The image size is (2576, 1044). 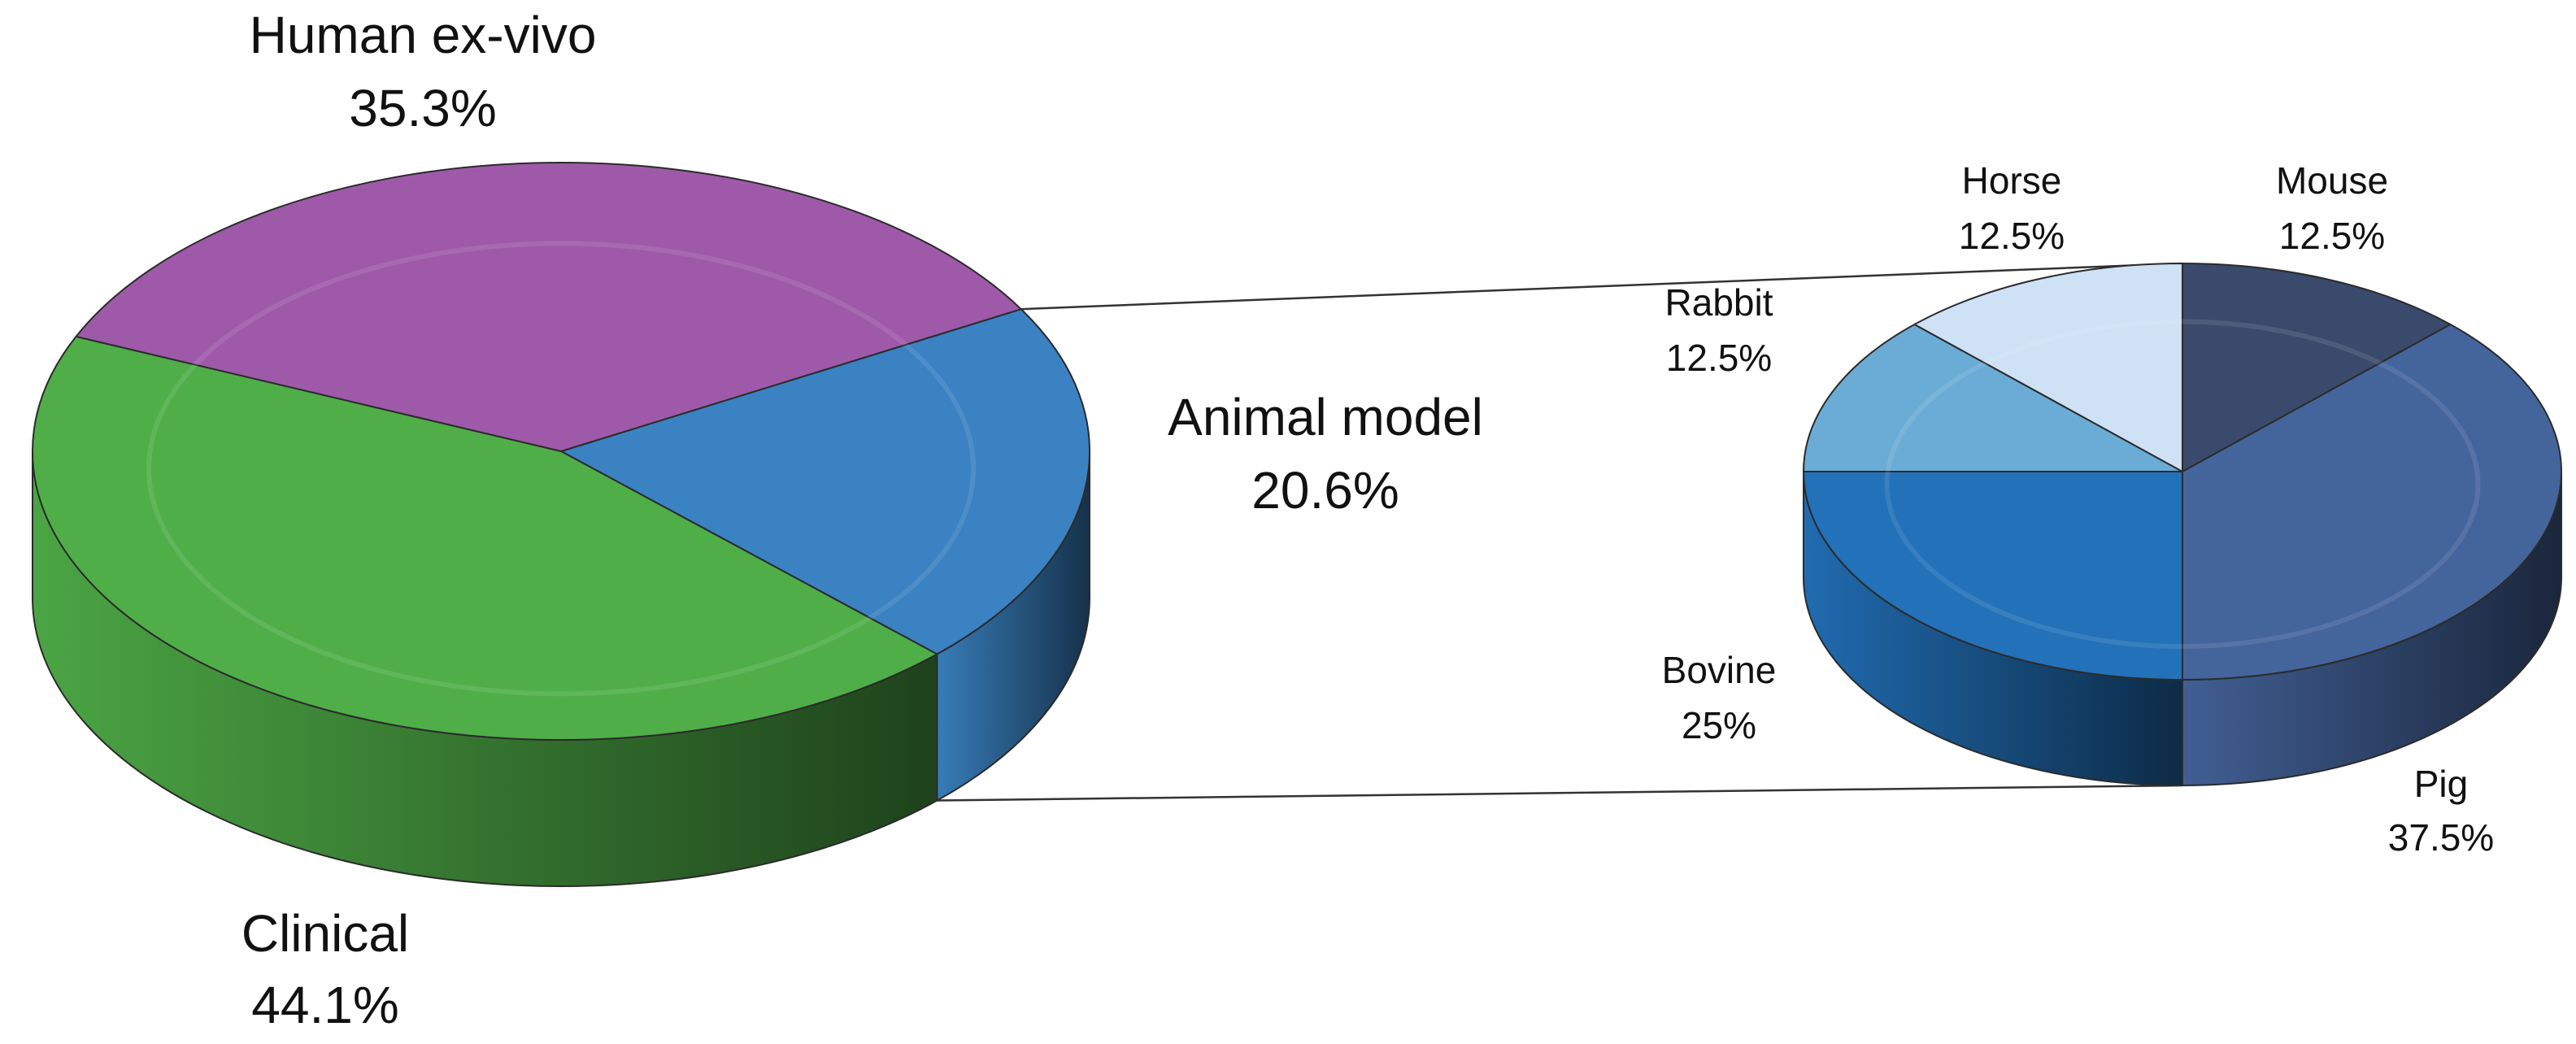 What do you see at coordinates (1602, 286) in the screenshot?
I see `connector-line-top` at bounding box center [1602, 286].